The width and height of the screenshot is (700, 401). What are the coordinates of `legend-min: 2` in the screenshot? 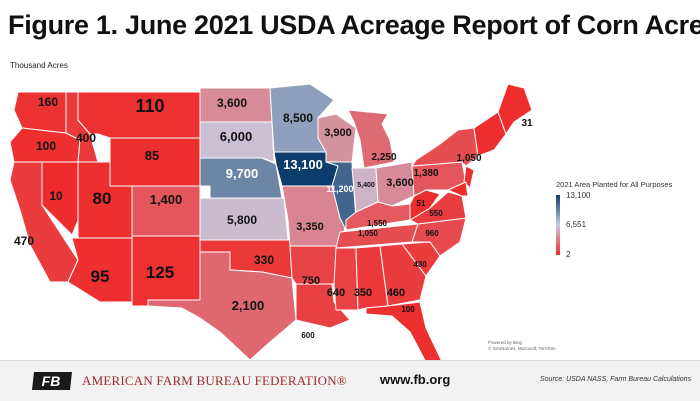 It's located at (568, 254).